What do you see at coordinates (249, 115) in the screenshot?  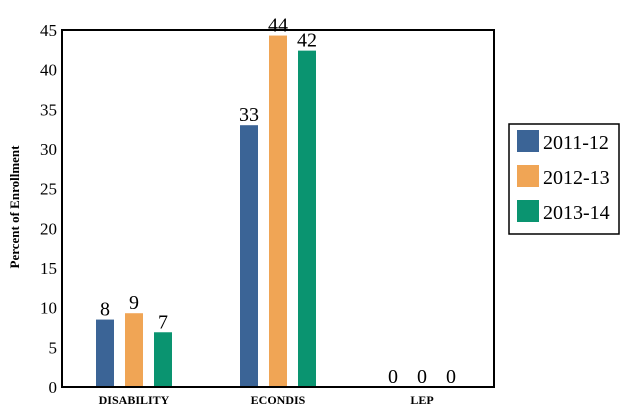 I see `data-label: 33` at bounding box center [249, 115].